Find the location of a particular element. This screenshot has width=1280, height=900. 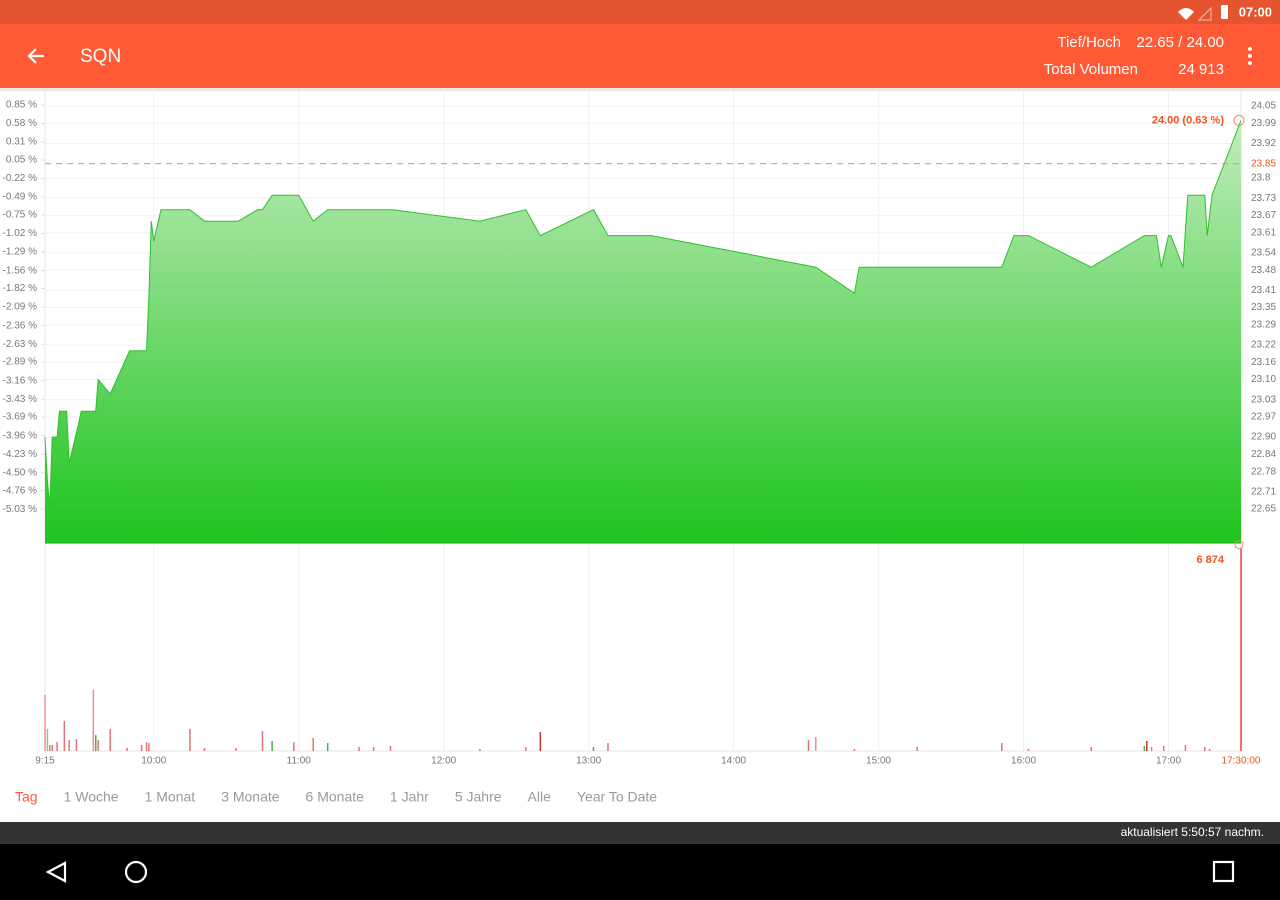

range-tab: Year To Date is located at coordinates (617, 797).